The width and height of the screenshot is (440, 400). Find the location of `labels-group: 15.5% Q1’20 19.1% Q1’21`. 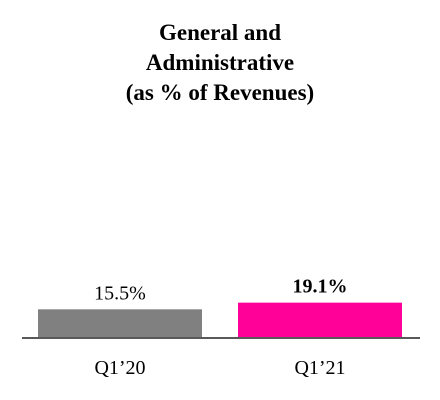

labels-group: 15.5% Q1’20 19.1% Q1’21 is located at coordinates (220, 327).